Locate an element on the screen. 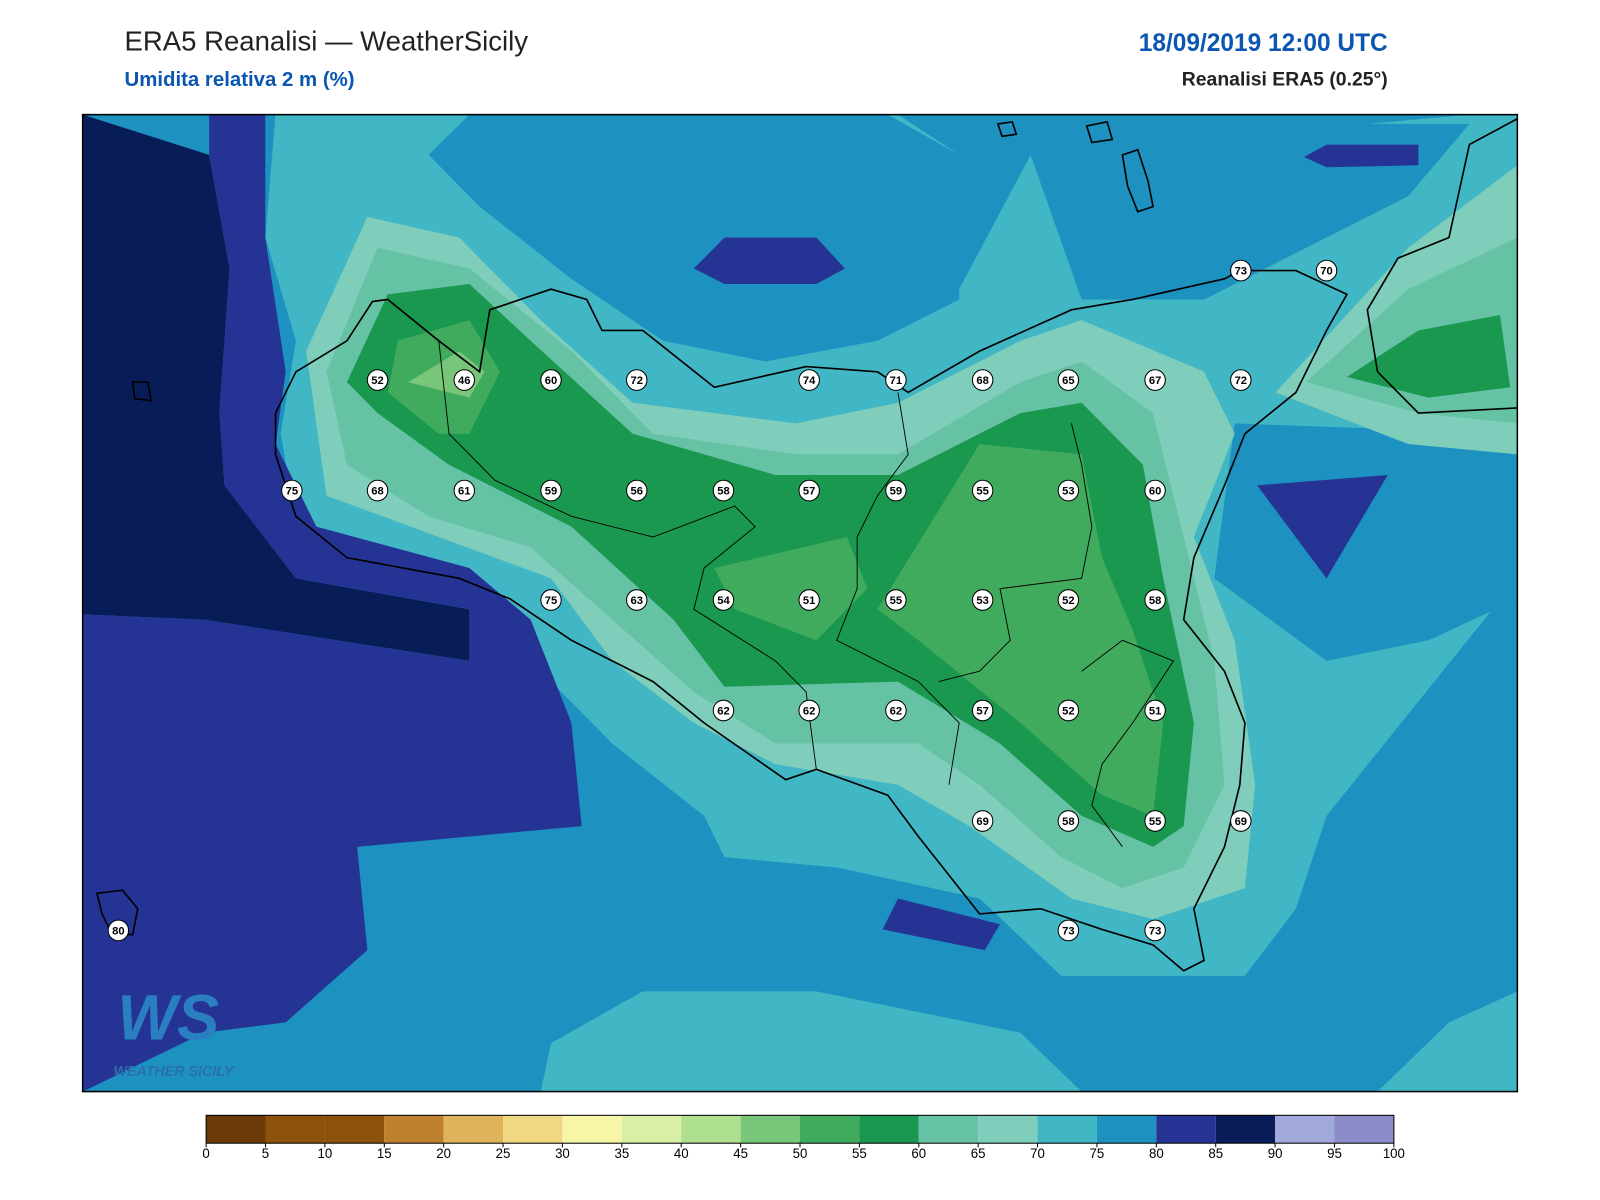 This screenshot has width=1600, height=1200. colorbar-tick-label: 90 is located at coordinates (1275, 1153).